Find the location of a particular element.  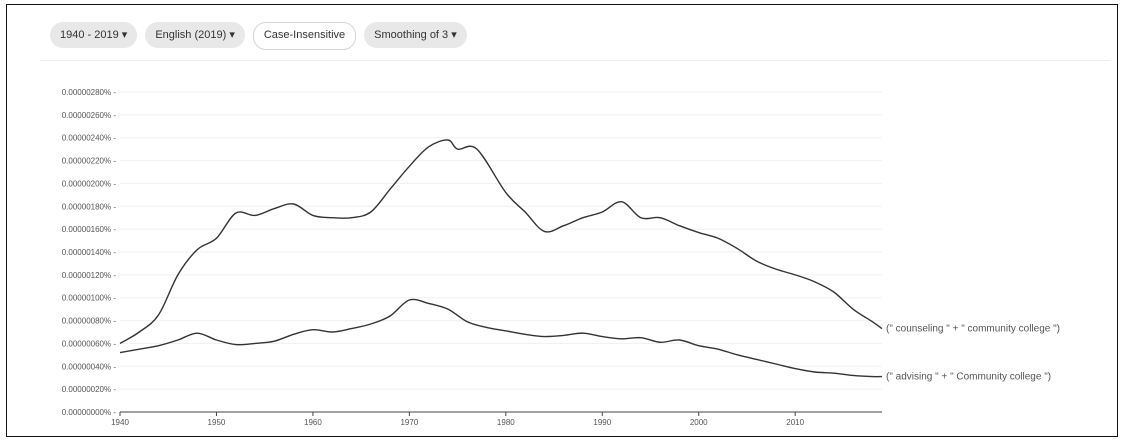

case-insensitive-toggle: Case-Insensitive is located at coordinates (304, 36).